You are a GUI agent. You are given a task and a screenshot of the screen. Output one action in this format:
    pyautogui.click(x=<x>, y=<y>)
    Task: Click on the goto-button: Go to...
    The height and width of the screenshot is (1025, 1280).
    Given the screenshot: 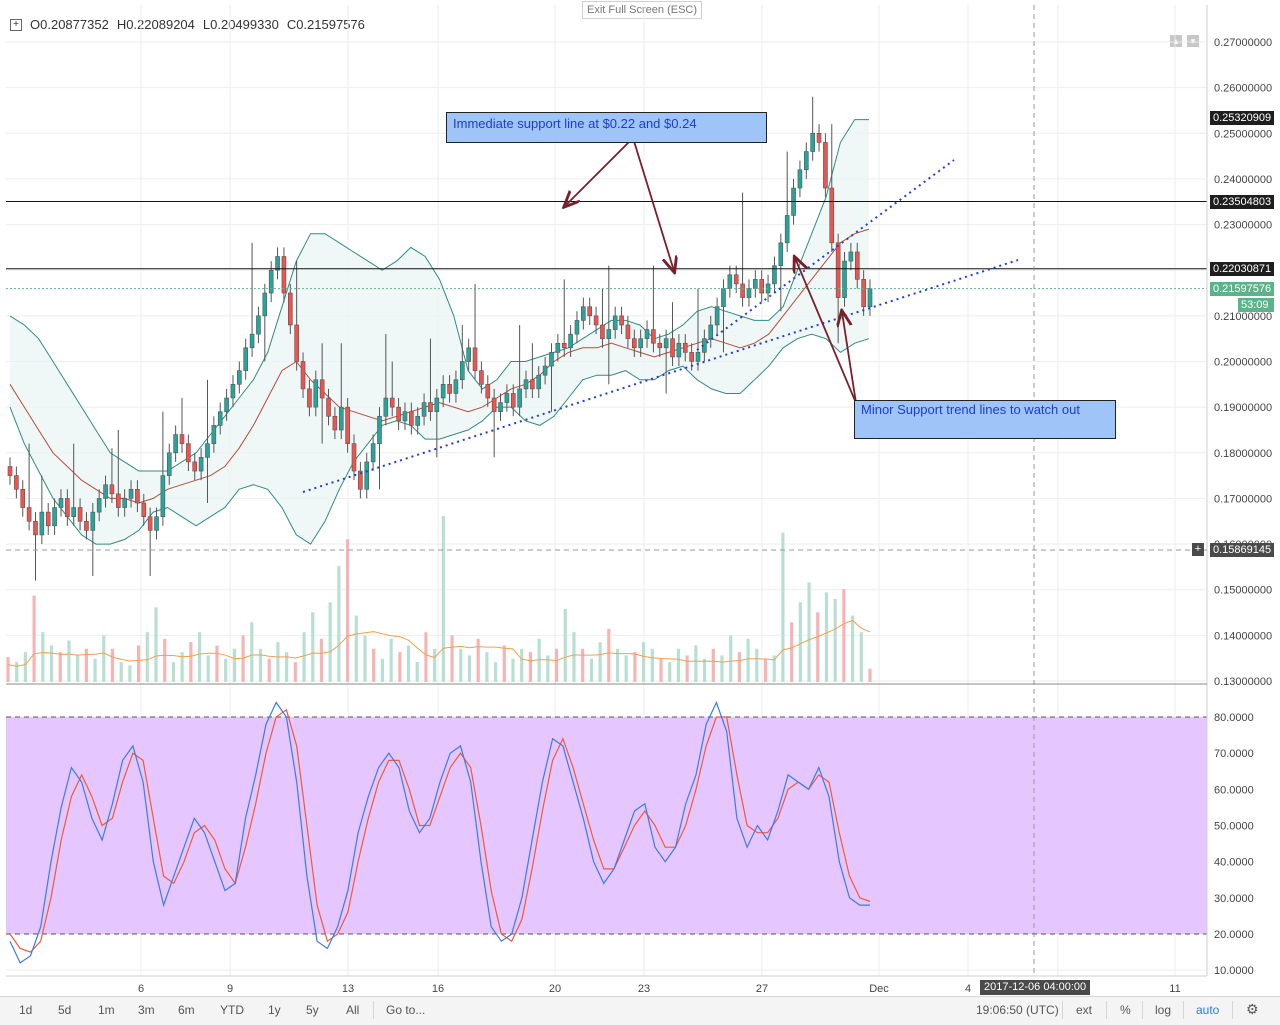 What is the action you would take?
    pyautogui.click(x=406, y=1010)
    